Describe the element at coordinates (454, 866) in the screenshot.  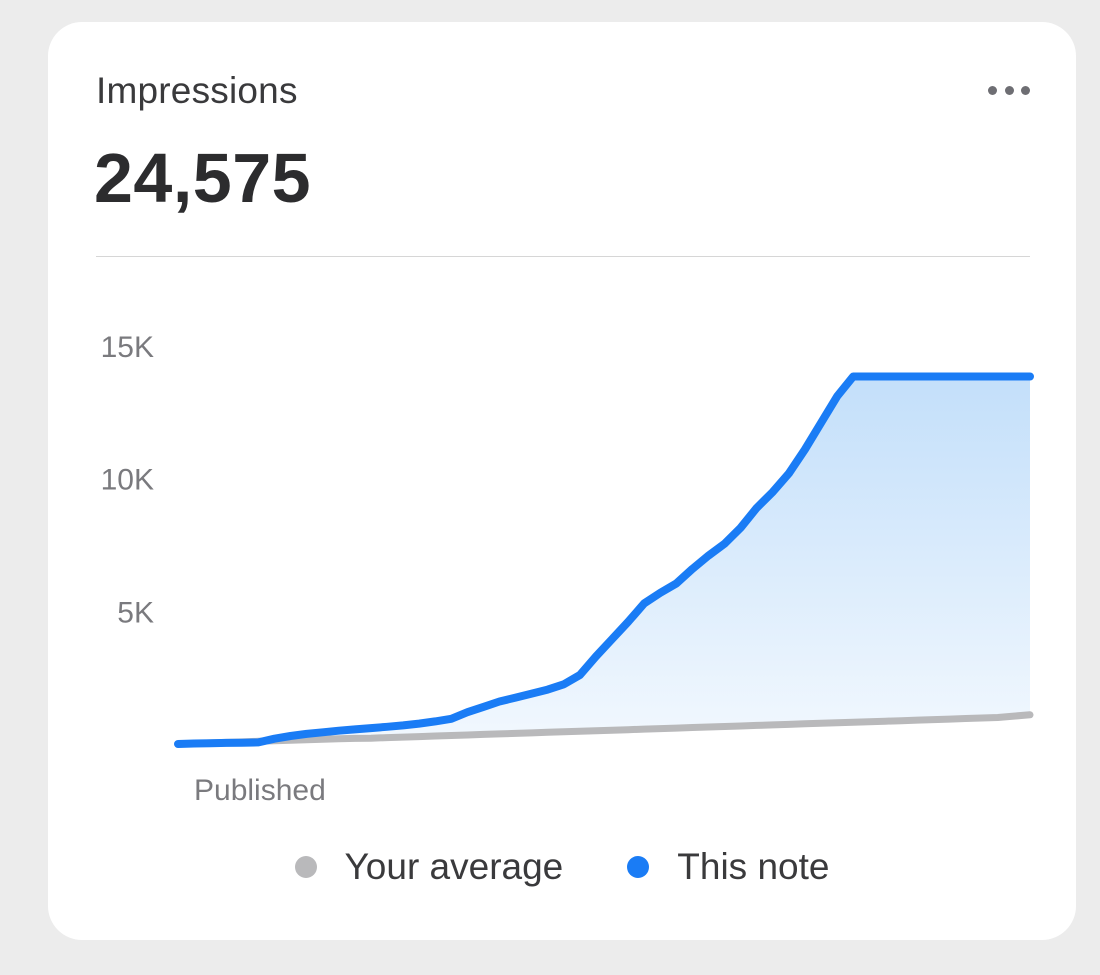
I see `legend-label-average: Your average` at that location.